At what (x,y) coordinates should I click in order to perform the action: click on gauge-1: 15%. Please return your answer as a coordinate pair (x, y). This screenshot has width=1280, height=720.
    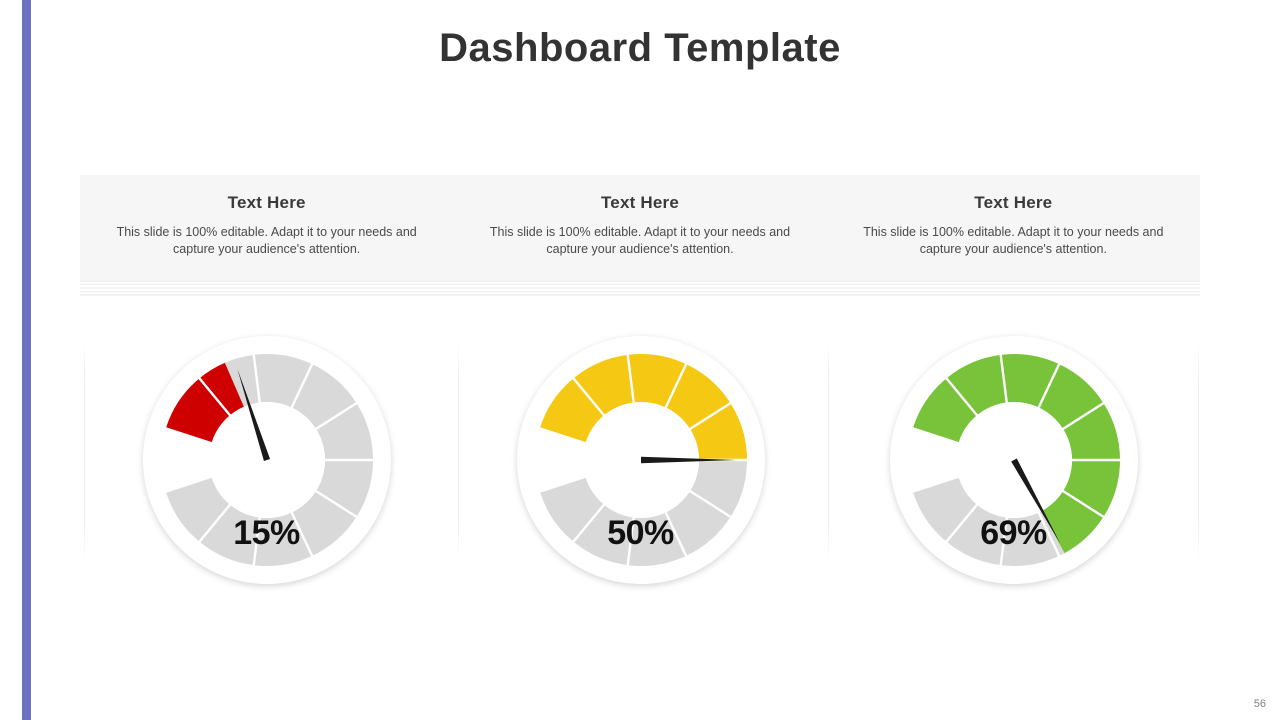
    Looking at the image, I should click on (266, 460).